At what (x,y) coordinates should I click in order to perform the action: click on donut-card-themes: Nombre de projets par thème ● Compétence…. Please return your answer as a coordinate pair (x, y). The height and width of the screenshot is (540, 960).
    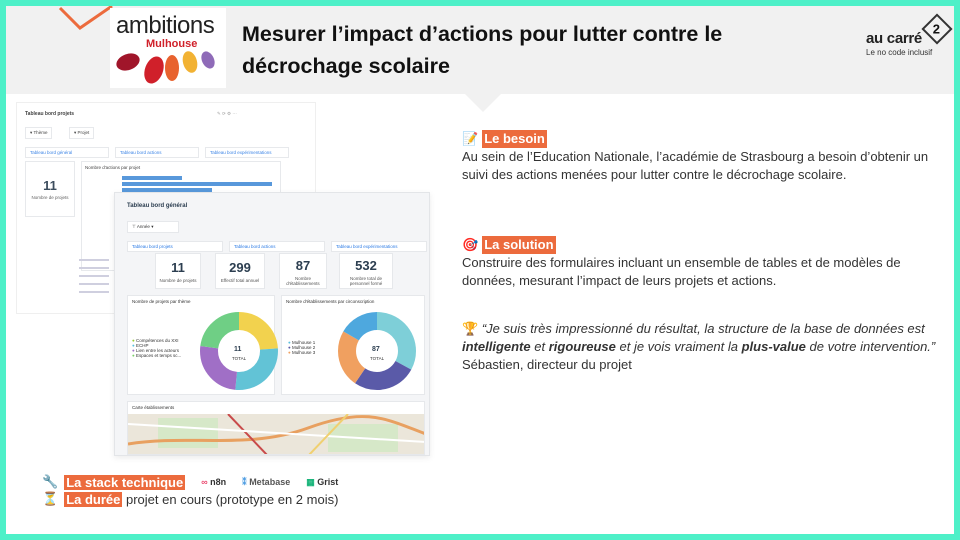
    Looking at the image, I should click on (202, 345).